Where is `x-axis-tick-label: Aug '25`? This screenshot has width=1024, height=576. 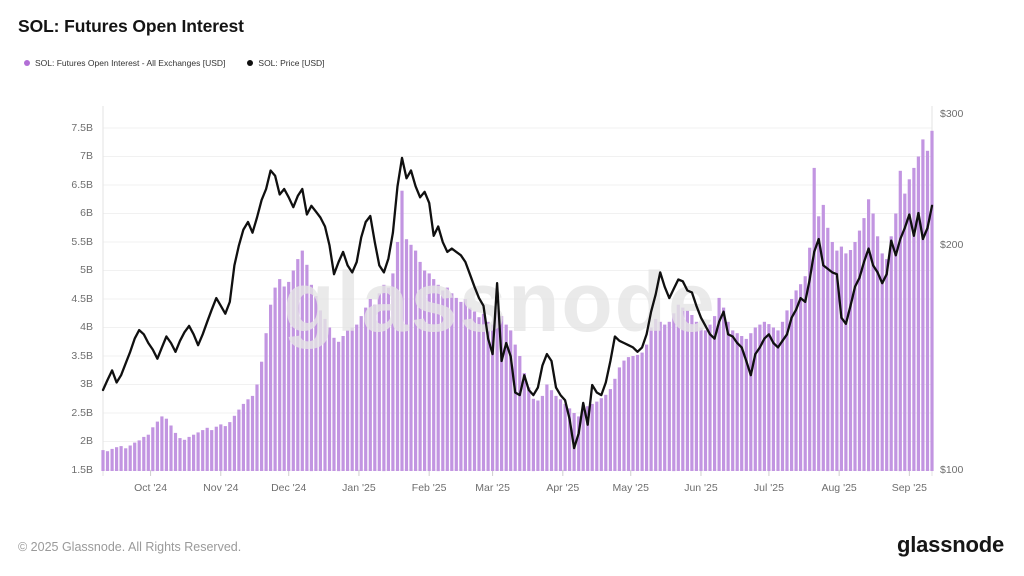
x-axis-tick-label: Aug '25 is located at coordinates (839, 488).